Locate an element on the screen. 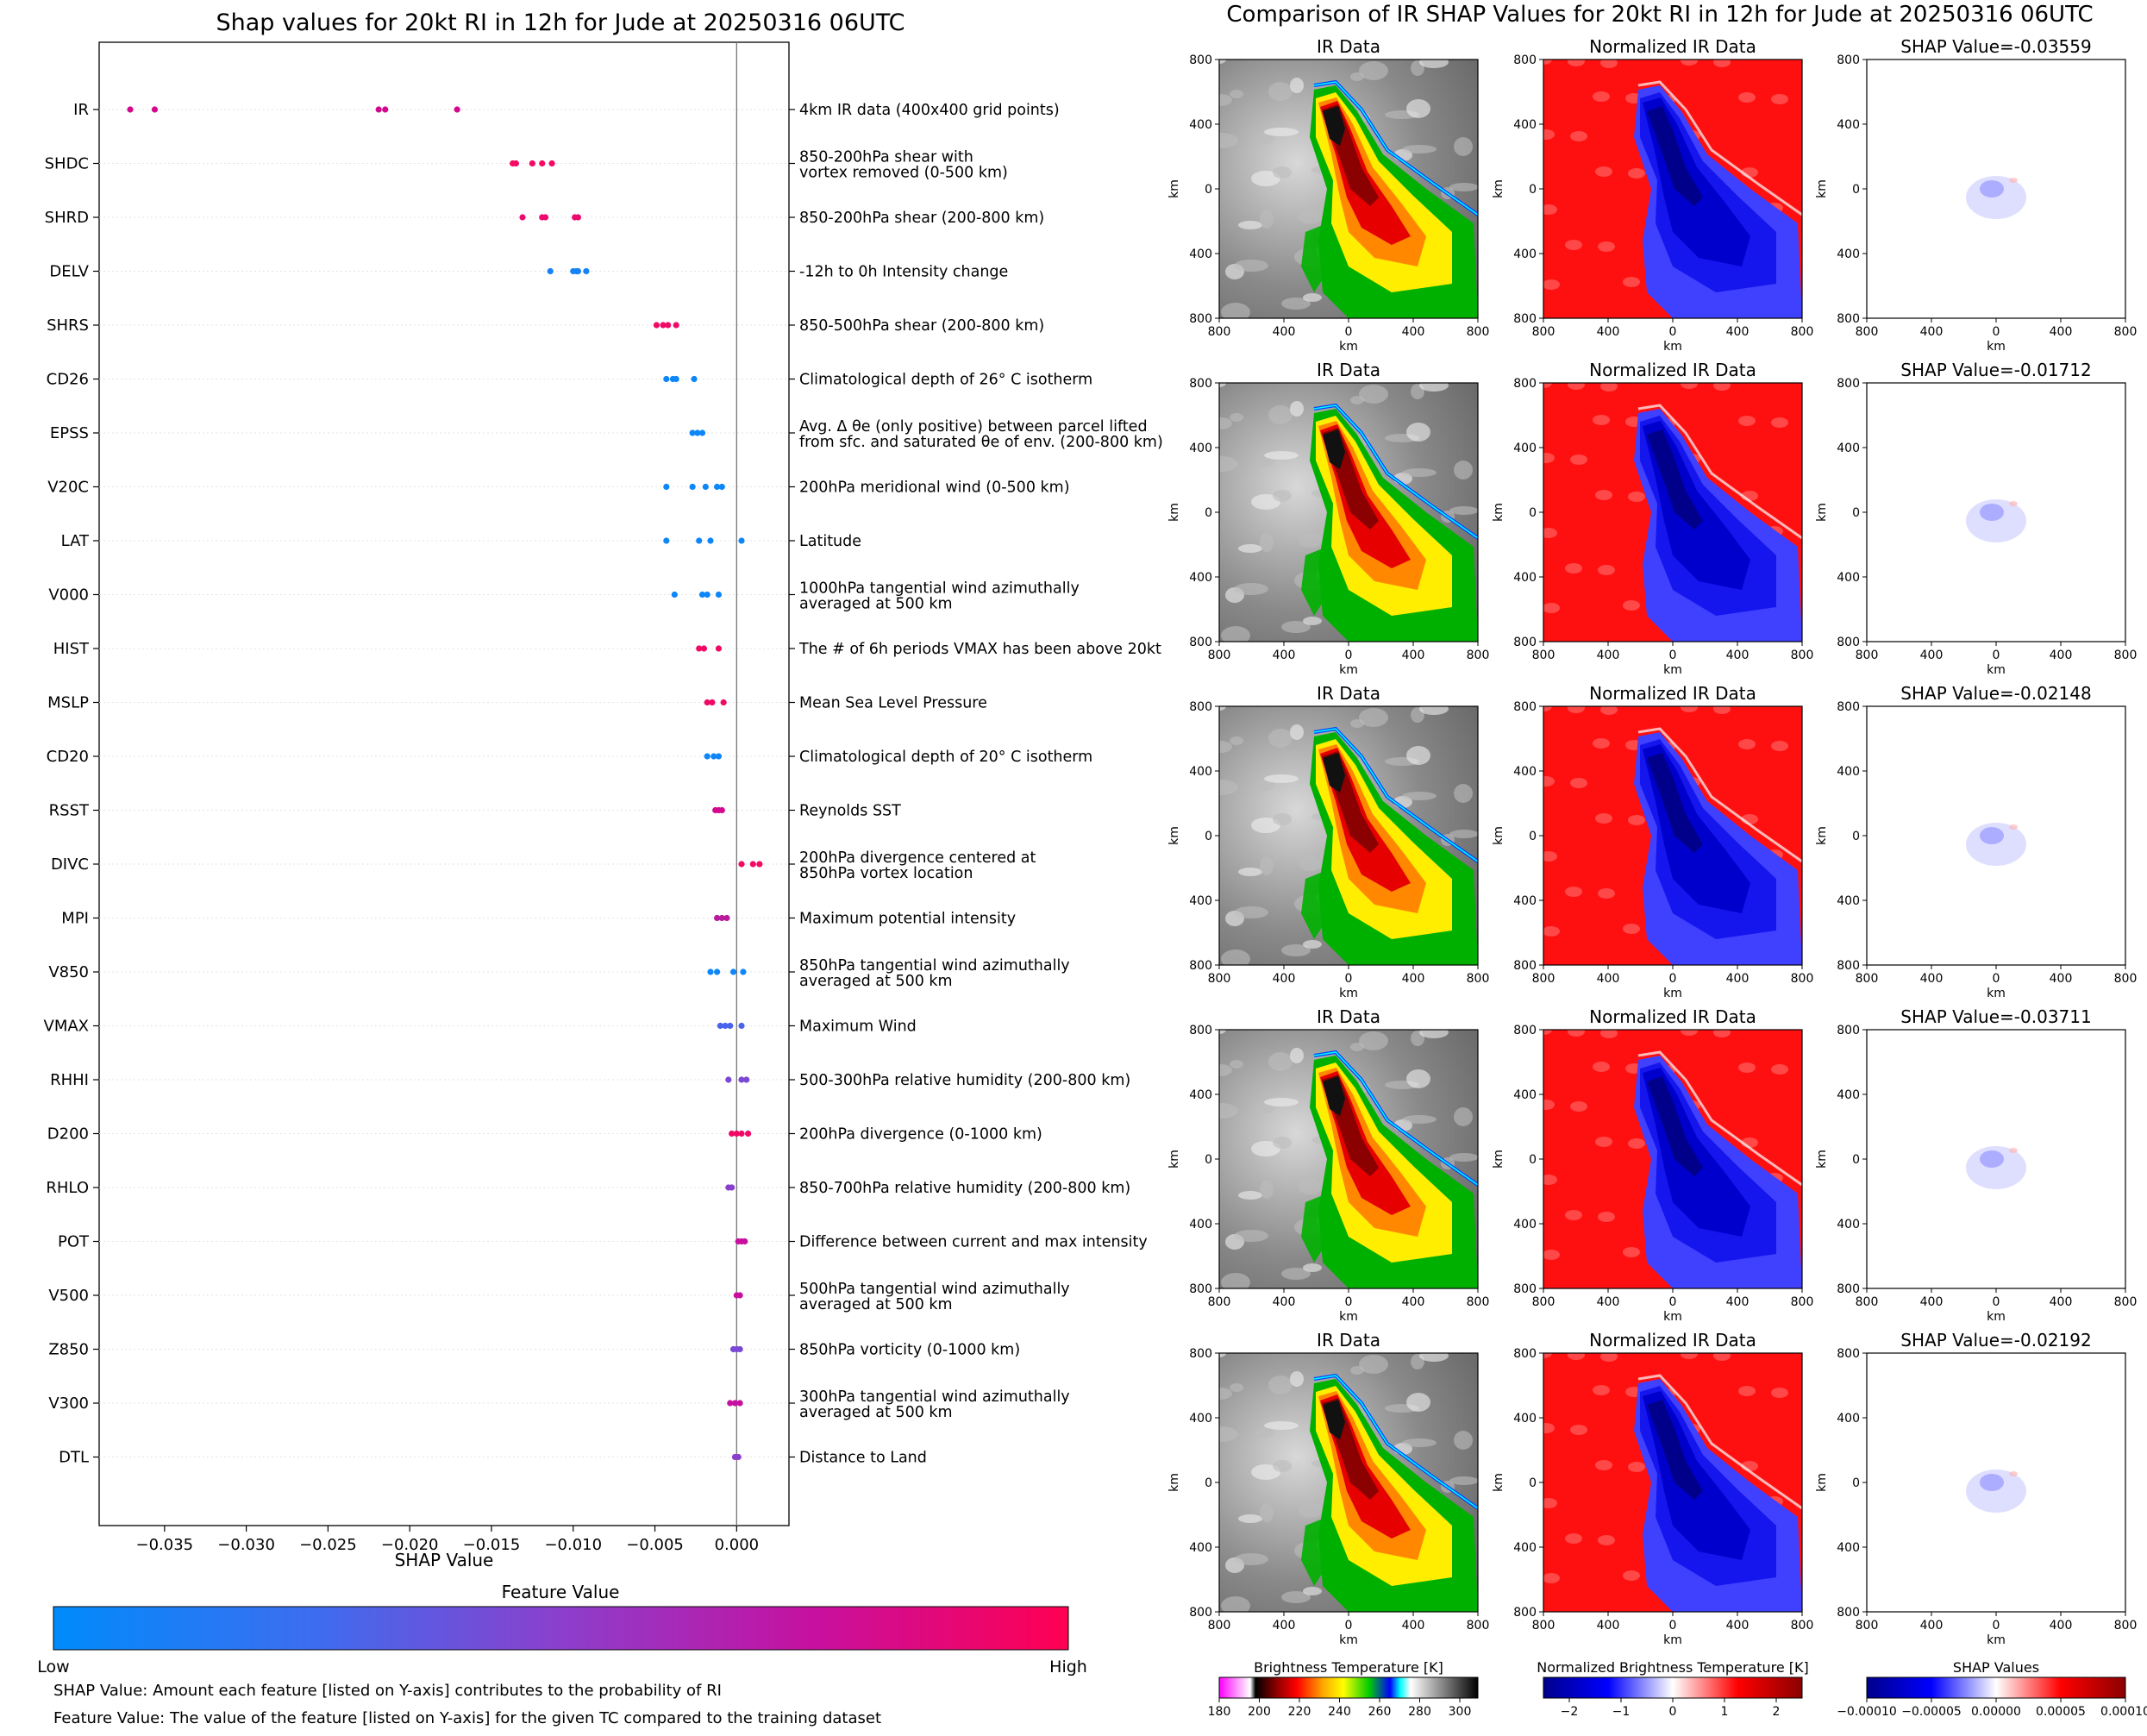  feature-description-label: Distance to Land is located at coordinates (863, 1458).